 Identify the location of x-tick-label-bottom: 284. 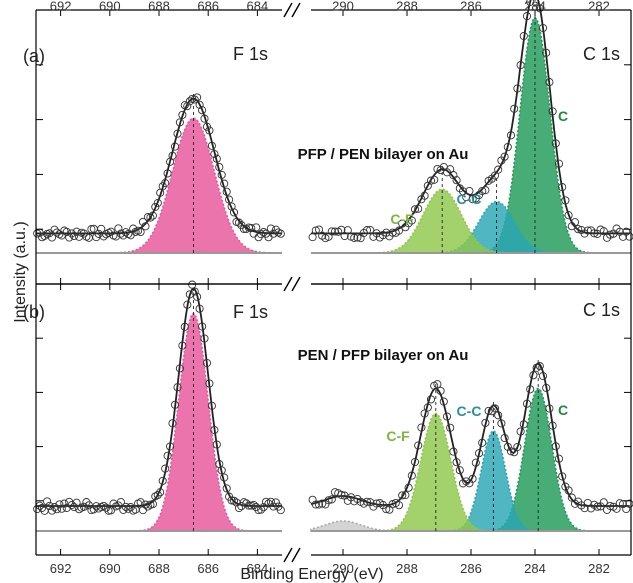
(535, 568).